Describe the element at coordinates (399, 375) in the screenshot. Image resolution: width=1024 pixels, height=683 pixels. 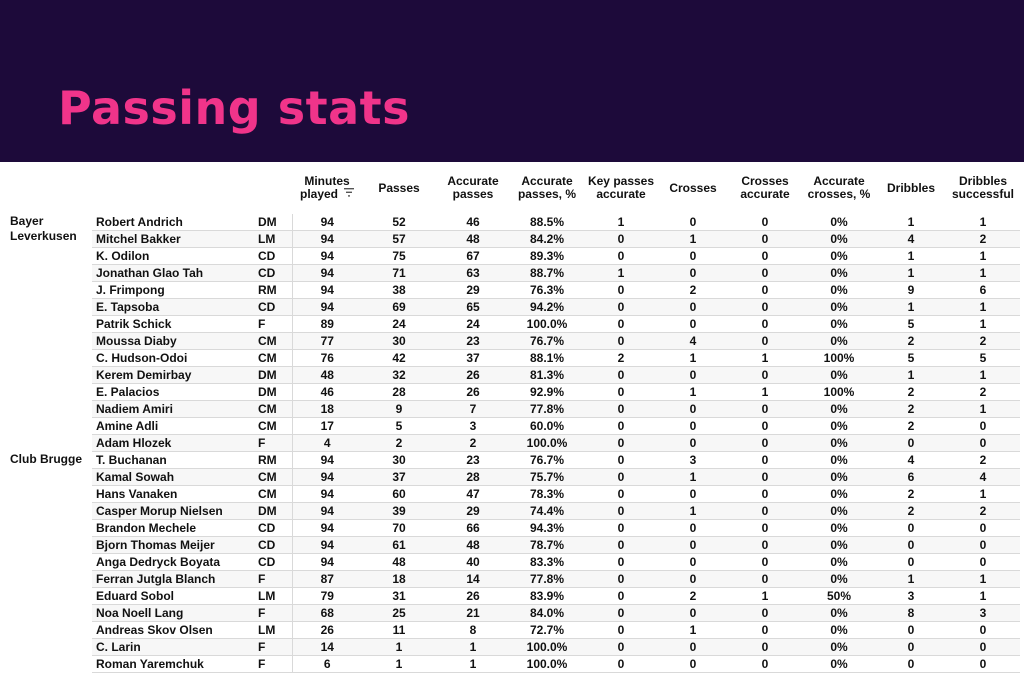
I see `stat-cell-passes: 32` at that location.